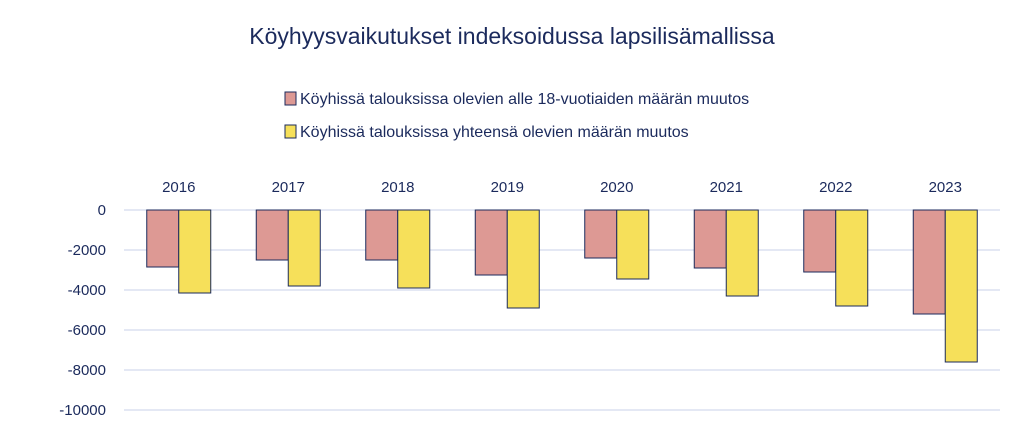 Image resolution: width=1024 pixels, height=432 pixels. I want to click on y-axis-ticks: 0 -2000 -4000 -6000 -8000 -10000, so click(82, 310).